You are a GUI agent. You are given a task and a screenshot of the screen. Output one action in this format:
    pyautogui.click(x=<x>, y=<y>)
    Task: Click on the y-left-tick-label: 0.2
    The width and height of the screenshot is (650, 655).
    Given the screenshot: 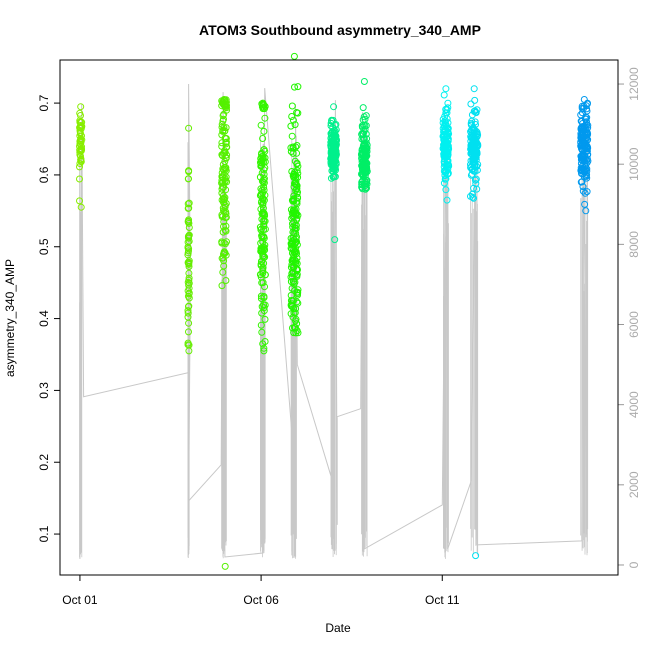 What is the action you would take?
    pyautogui.click(x=44, y=462)
    